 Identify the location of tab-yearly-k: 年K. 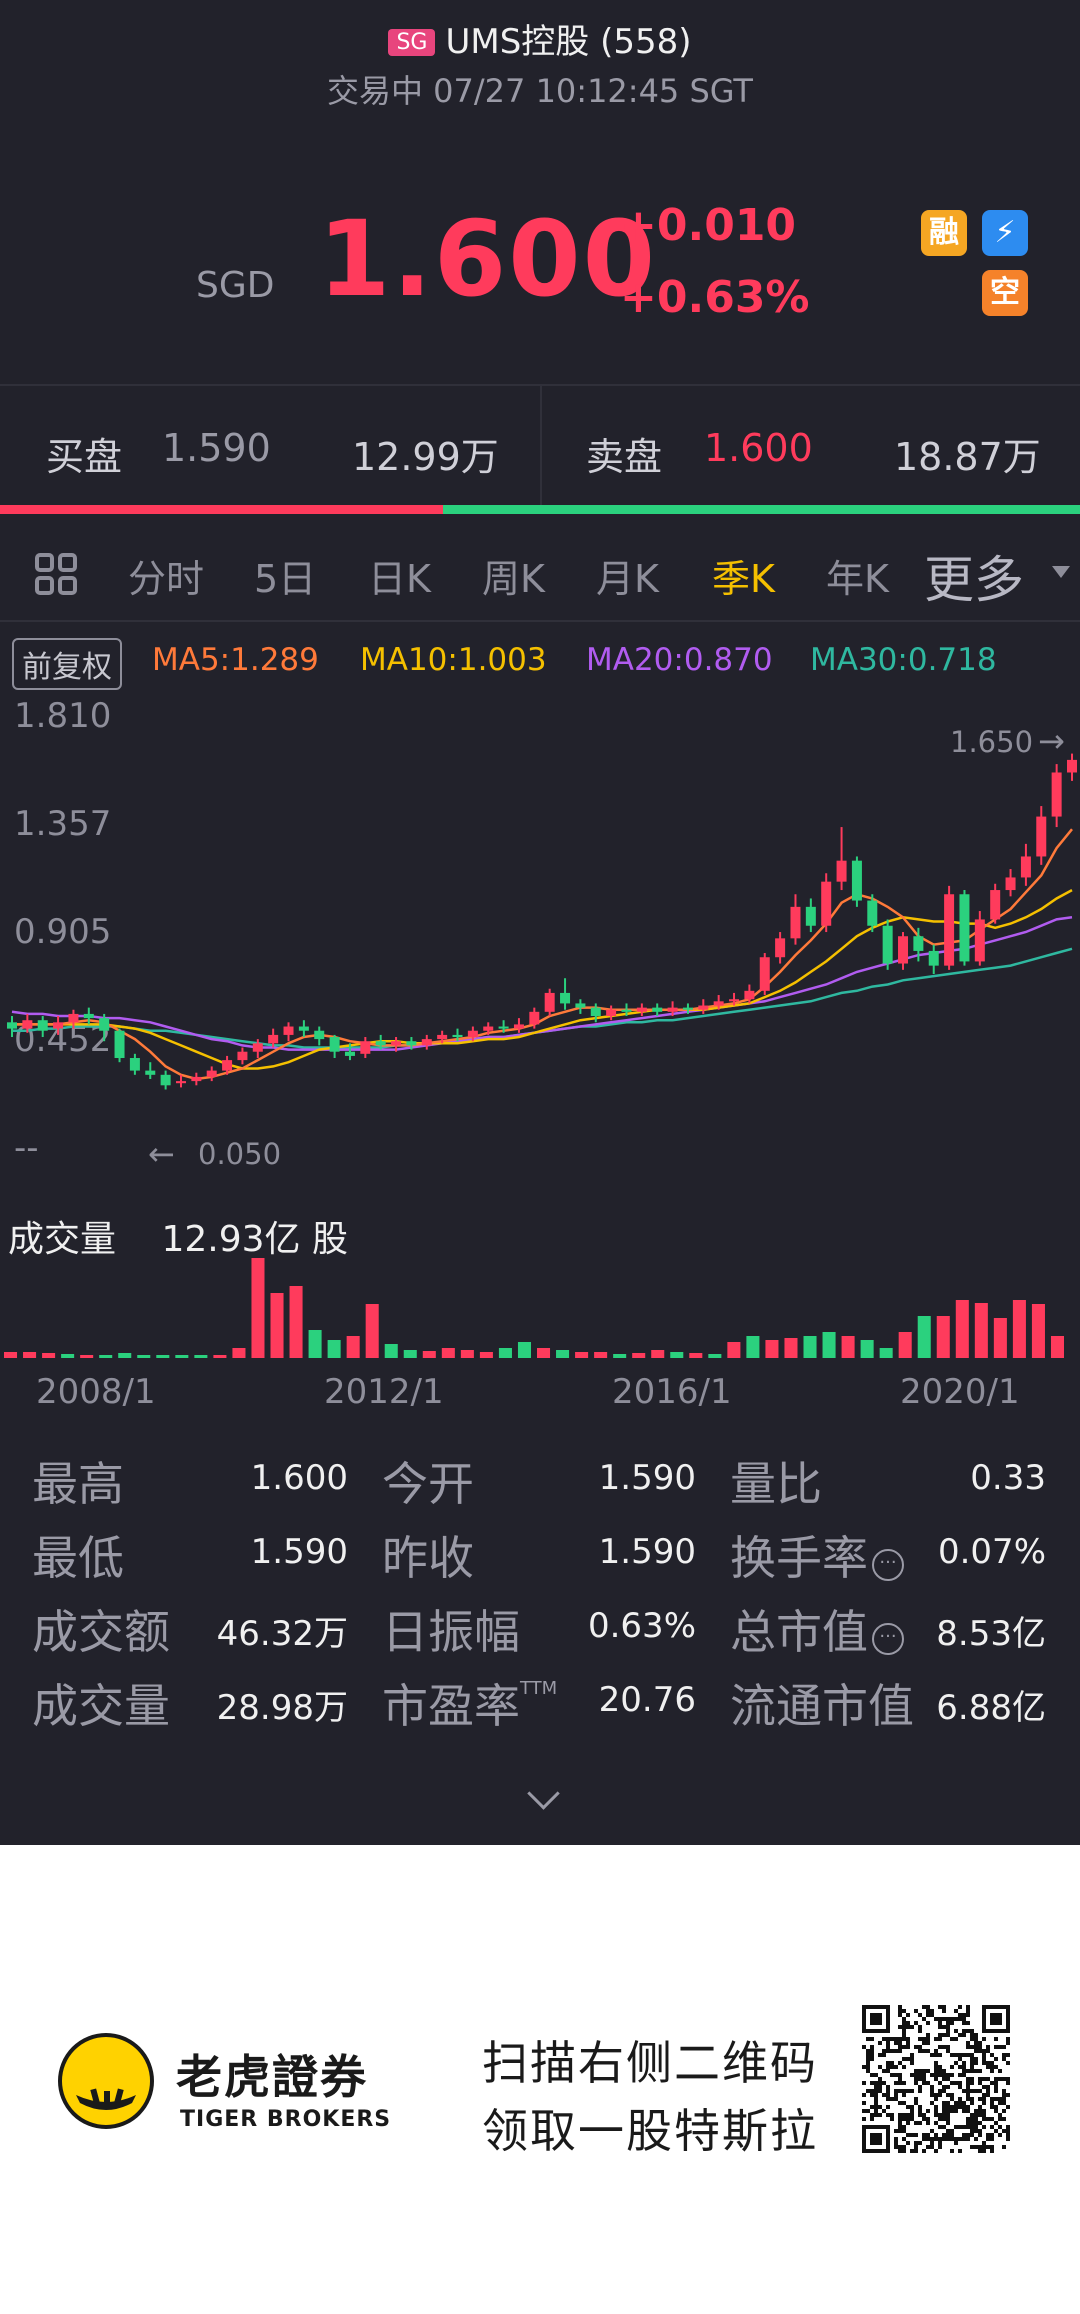
(857, 579).